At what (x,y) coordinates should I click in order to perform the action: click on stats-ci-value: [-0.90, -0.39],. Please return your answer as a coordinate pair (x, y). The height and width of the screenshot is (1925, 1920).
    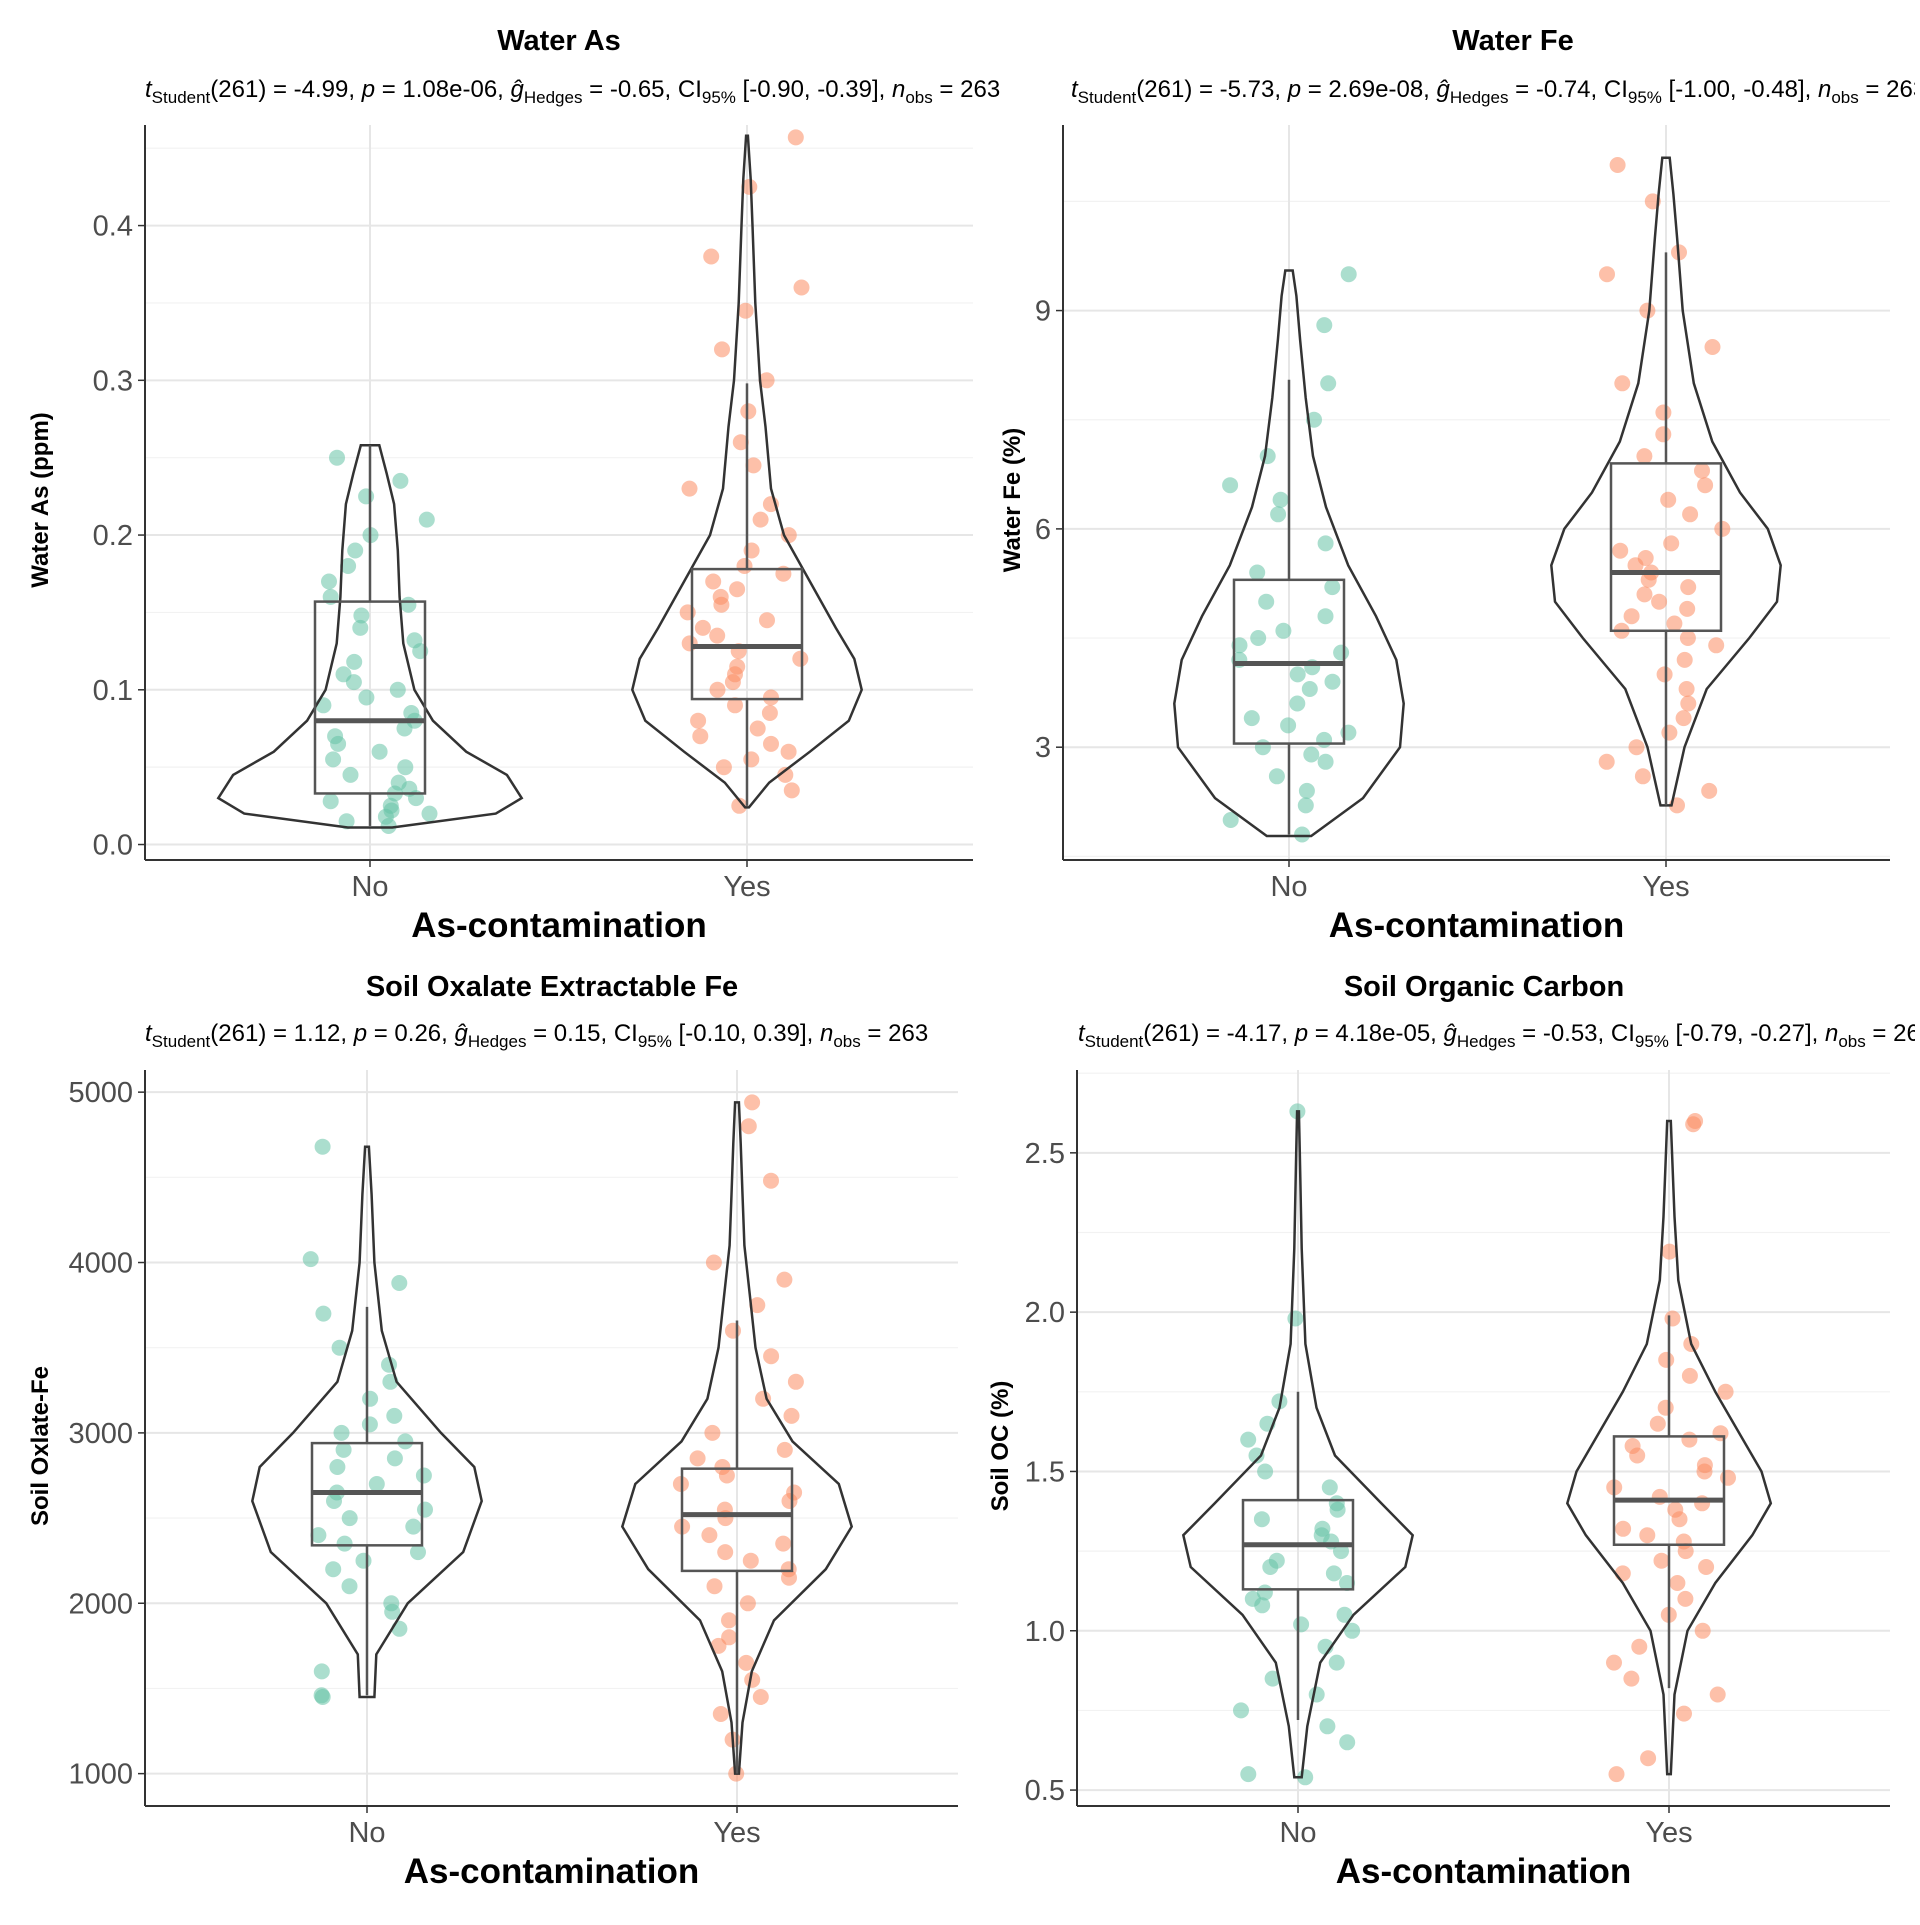
    Looking at the image, I should click on (814, 89).